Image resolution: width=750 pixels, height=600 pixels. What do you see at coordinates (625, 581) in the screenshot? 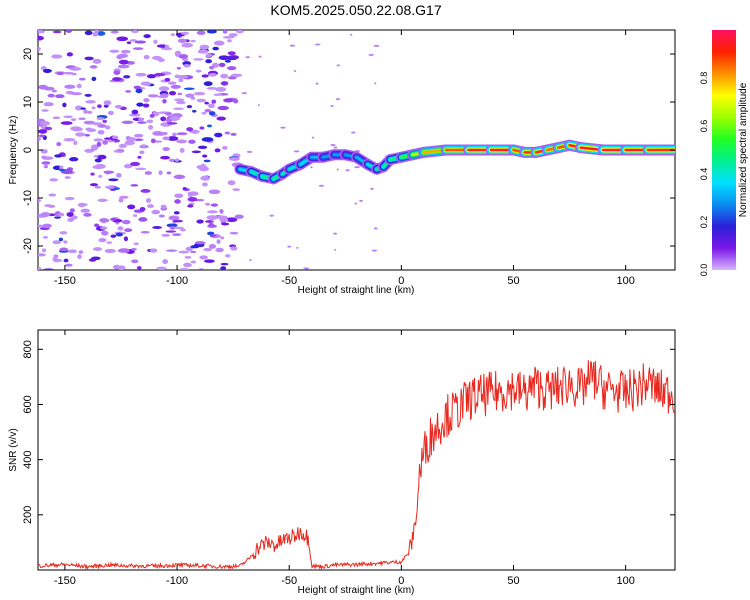
I see `x-tick-label: 100` at bounding box center [625, 581].